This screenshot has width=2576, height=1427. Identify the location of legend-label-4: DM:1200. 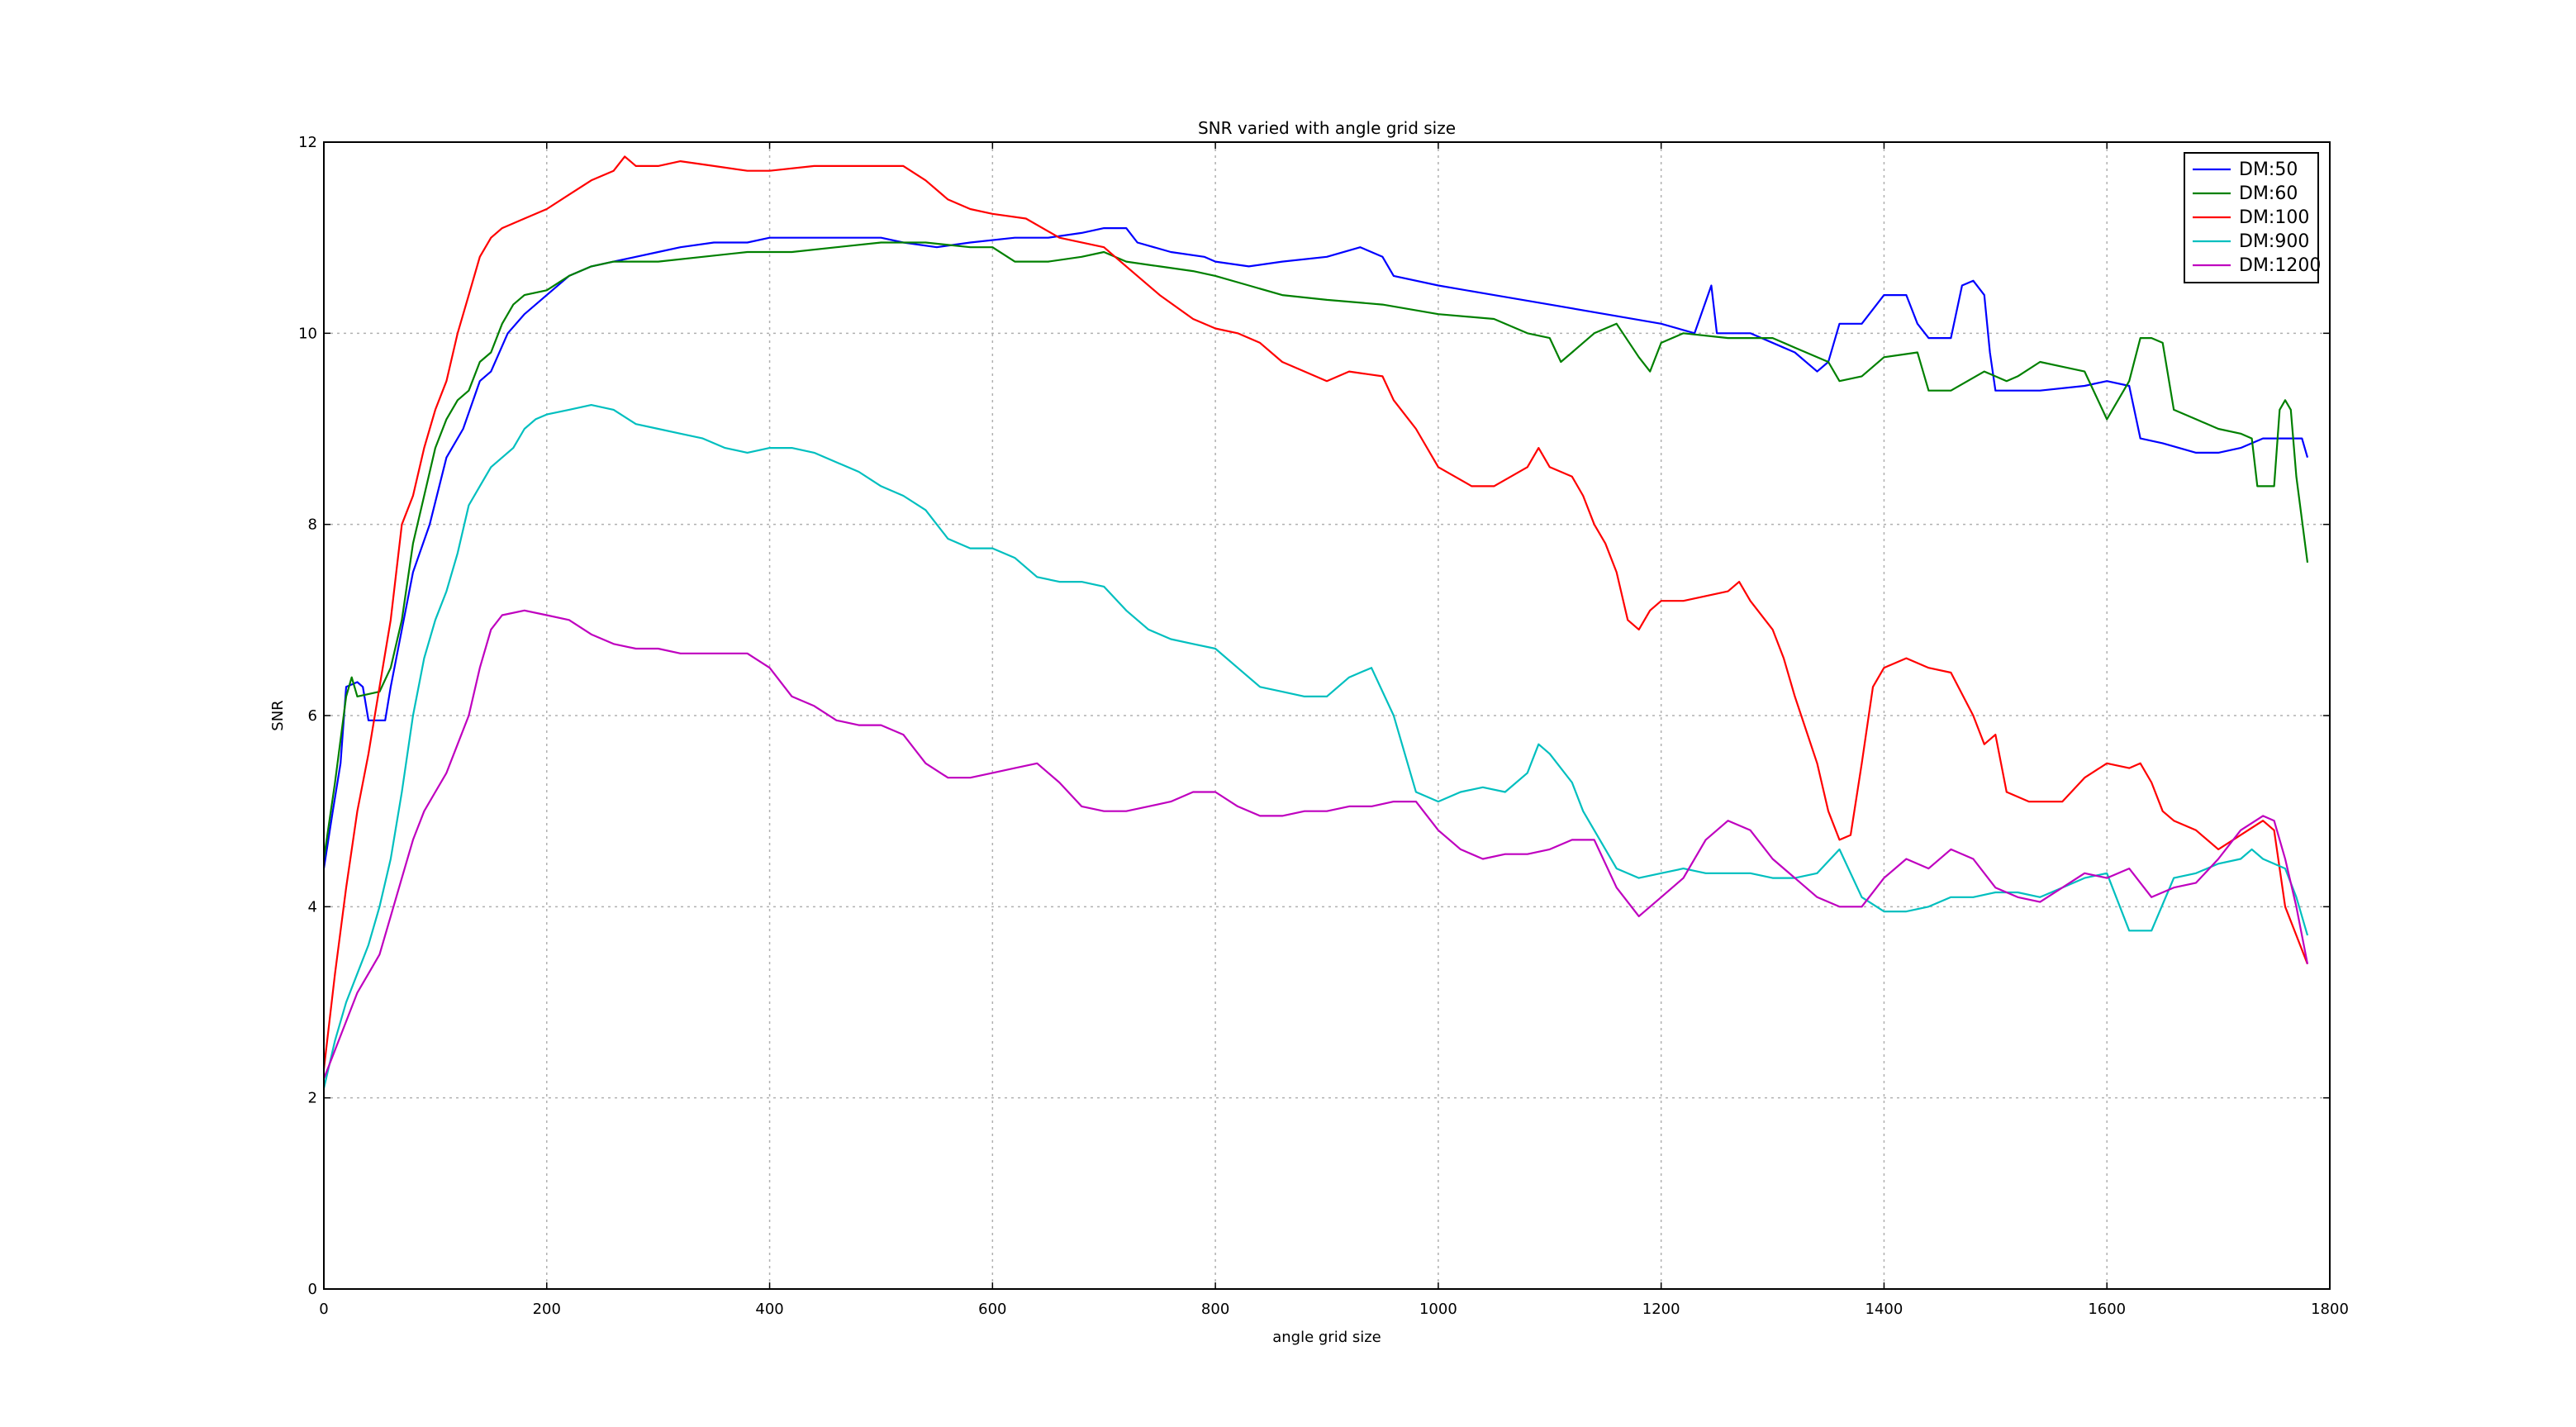
(2280, 265).